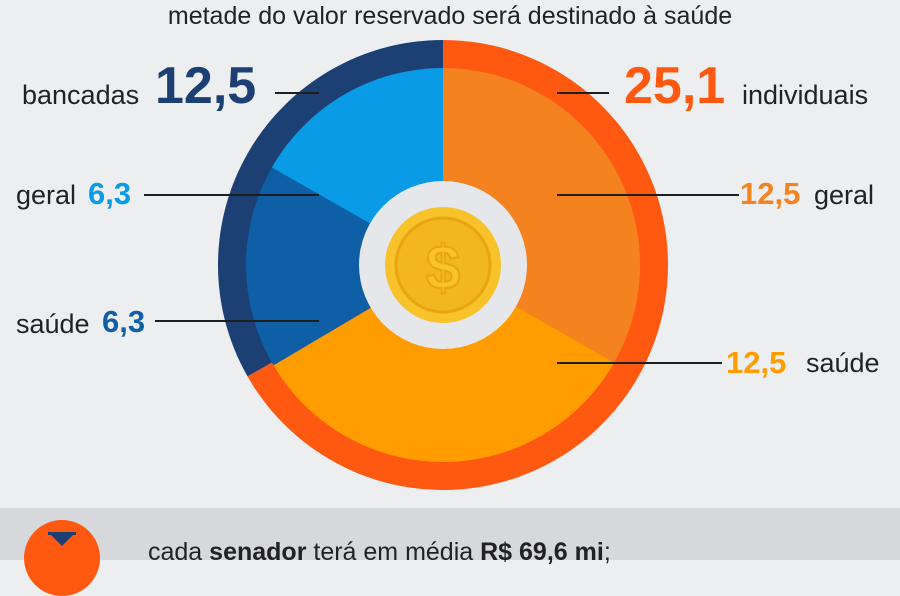 The image size is (900, 596). I want to click on label-bancadas-geral: geral, so click(46, 195).